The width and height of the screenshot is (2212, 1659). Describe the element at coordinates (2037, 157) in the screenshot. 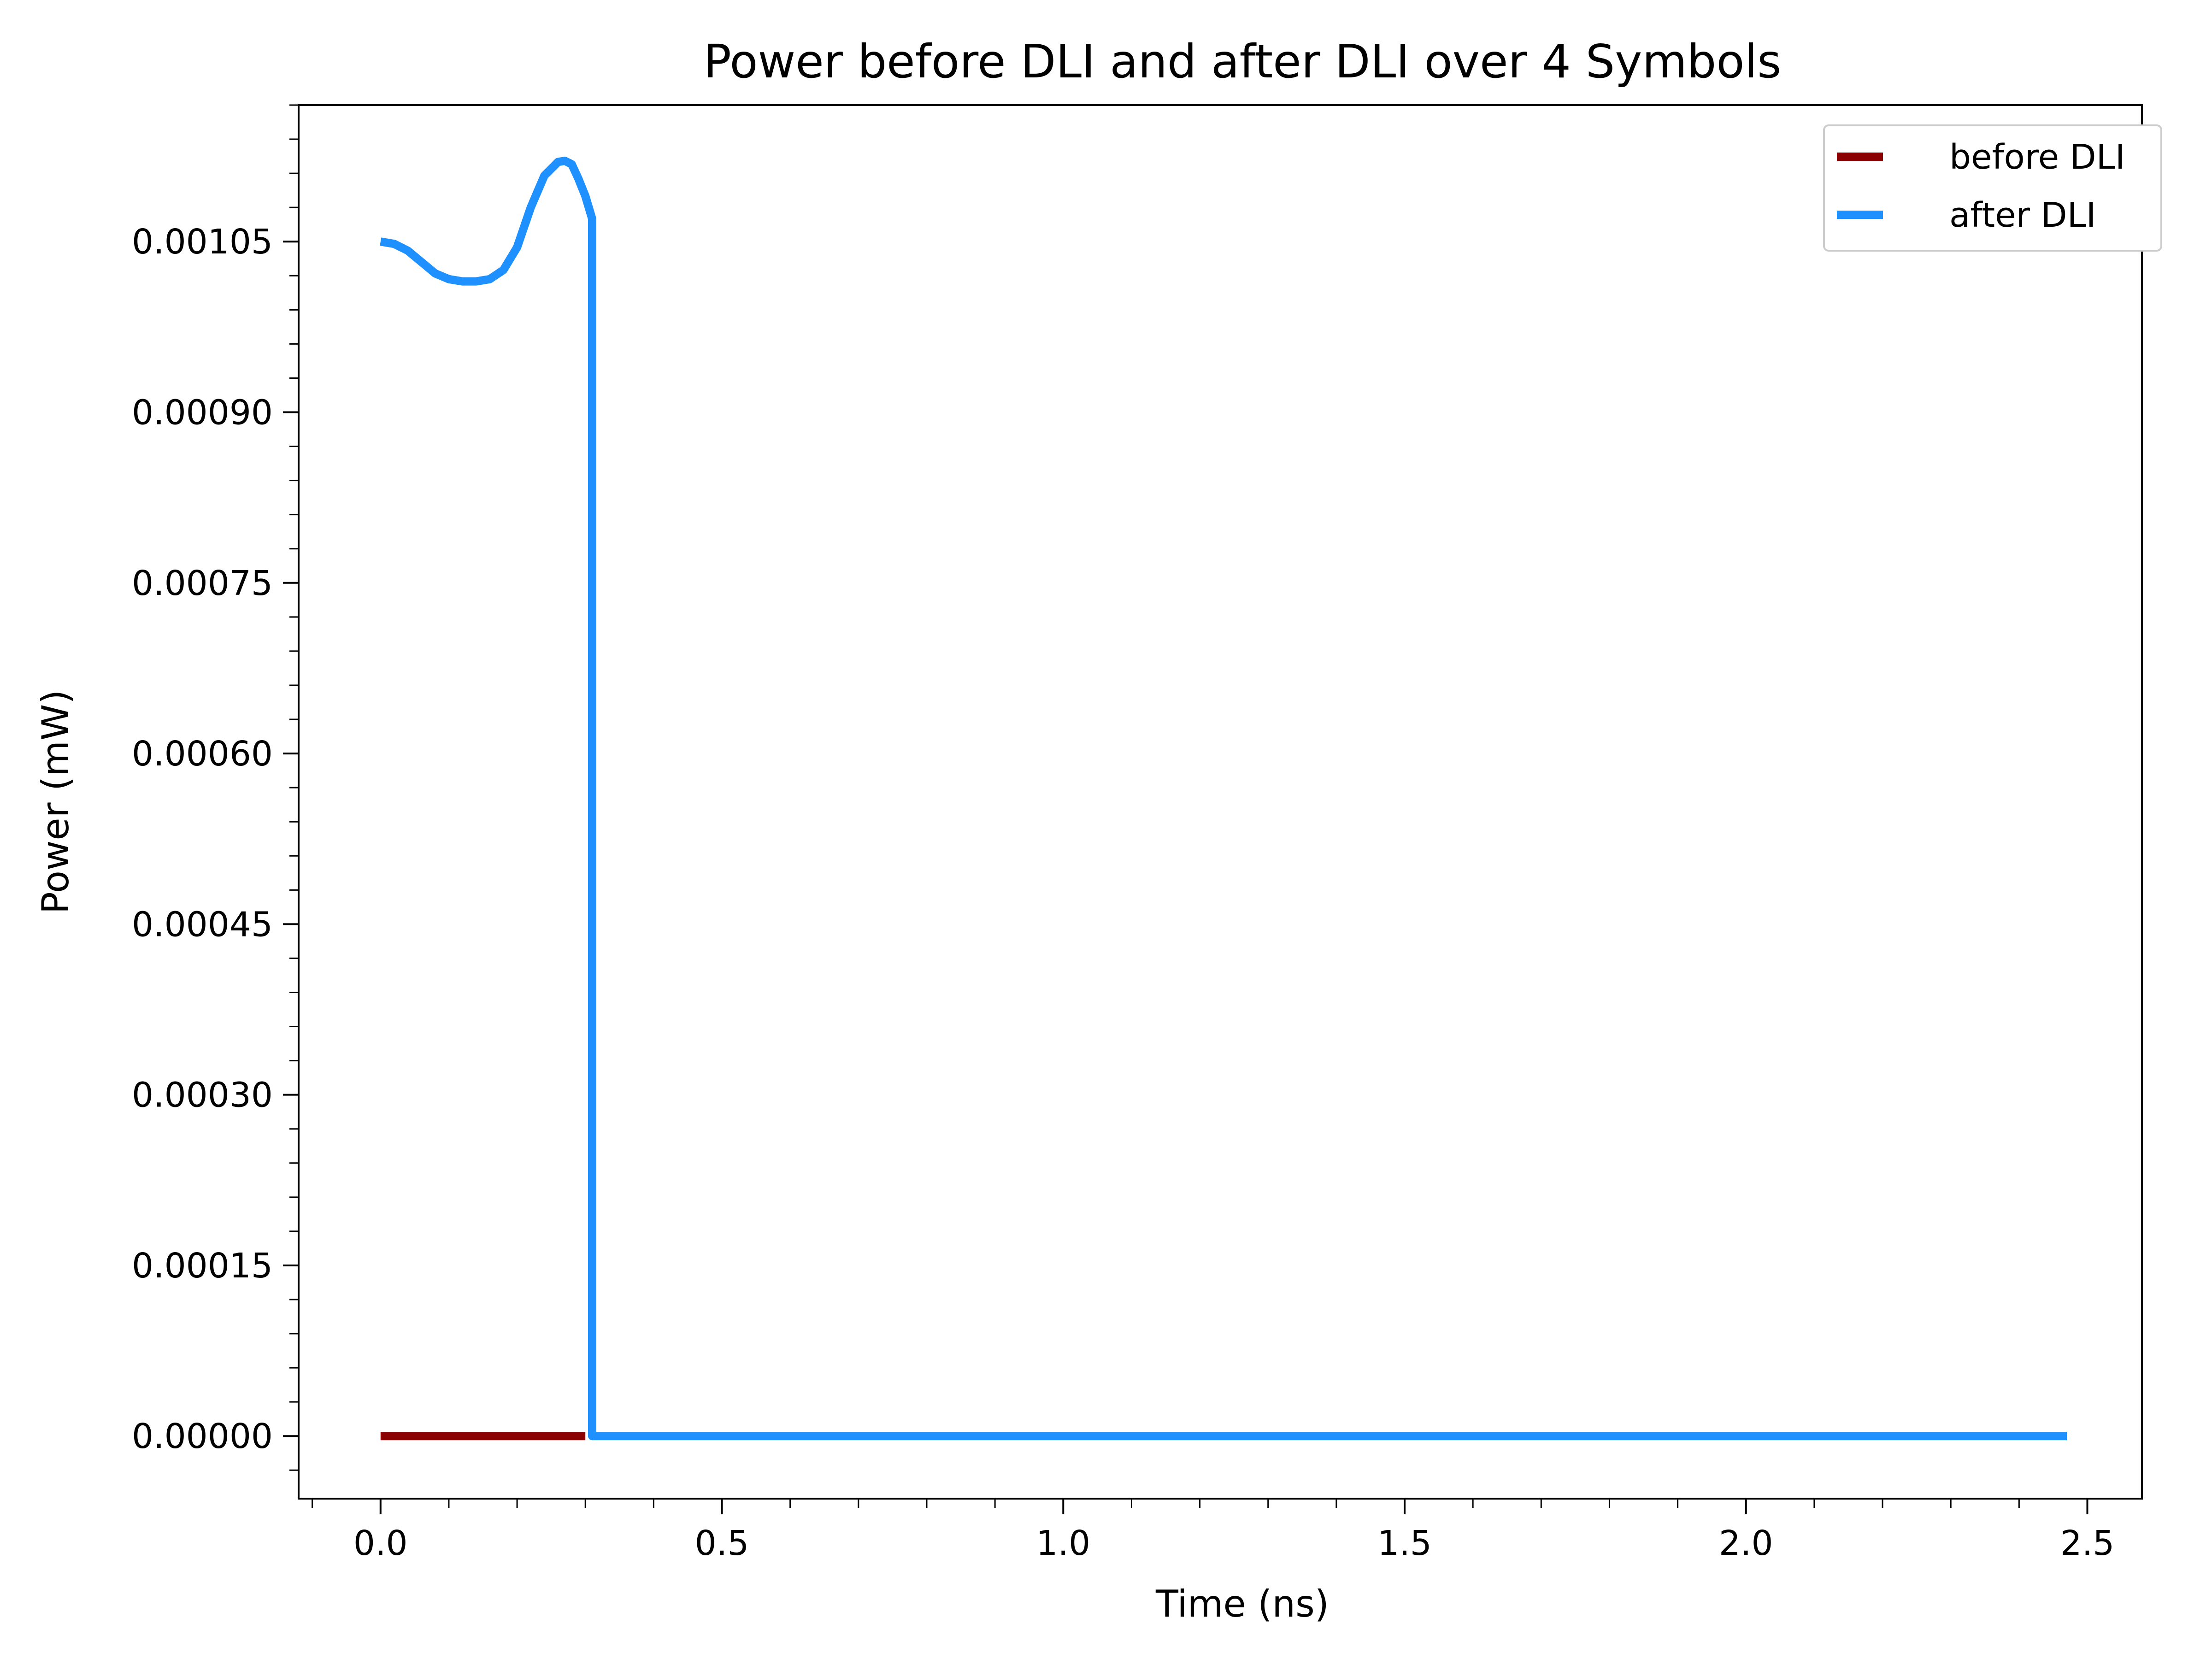

I see `legend-label-before-dli: before DLI` at that location.